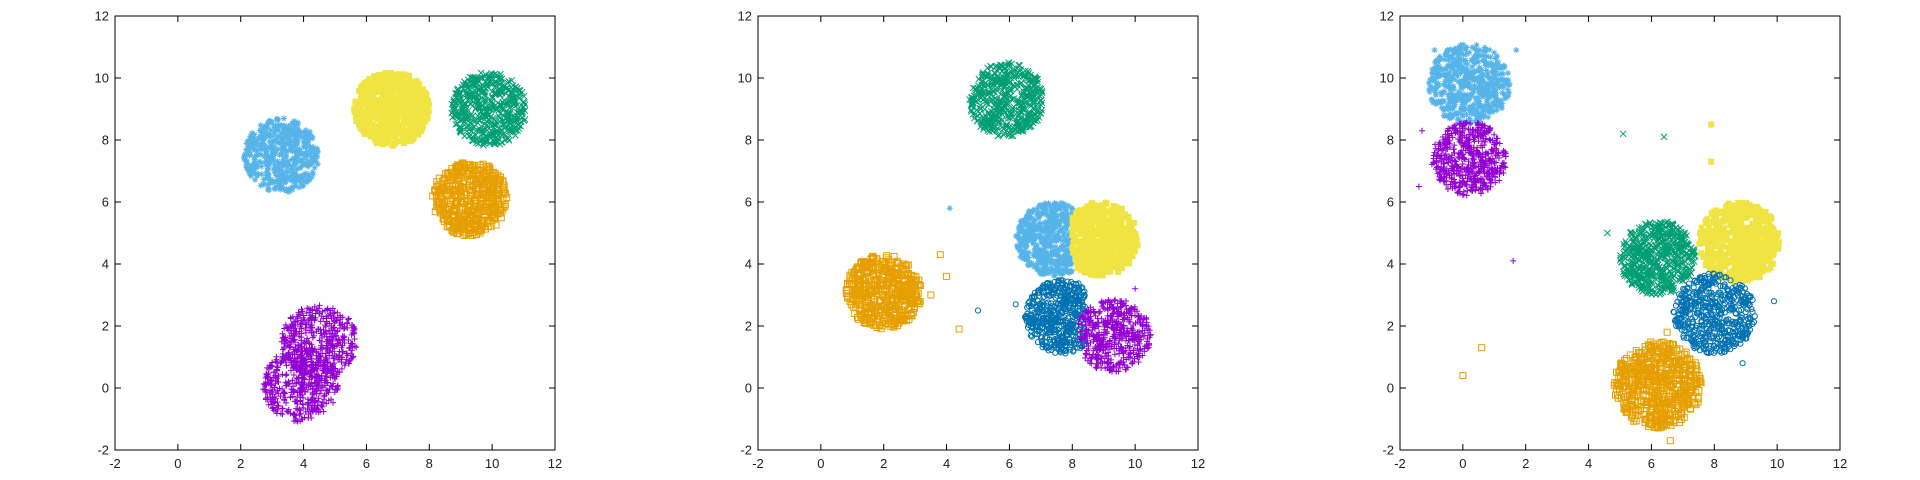 This screenshot has width=1920, height=480. I want to click on series-light_blue, so click(1044, 239).